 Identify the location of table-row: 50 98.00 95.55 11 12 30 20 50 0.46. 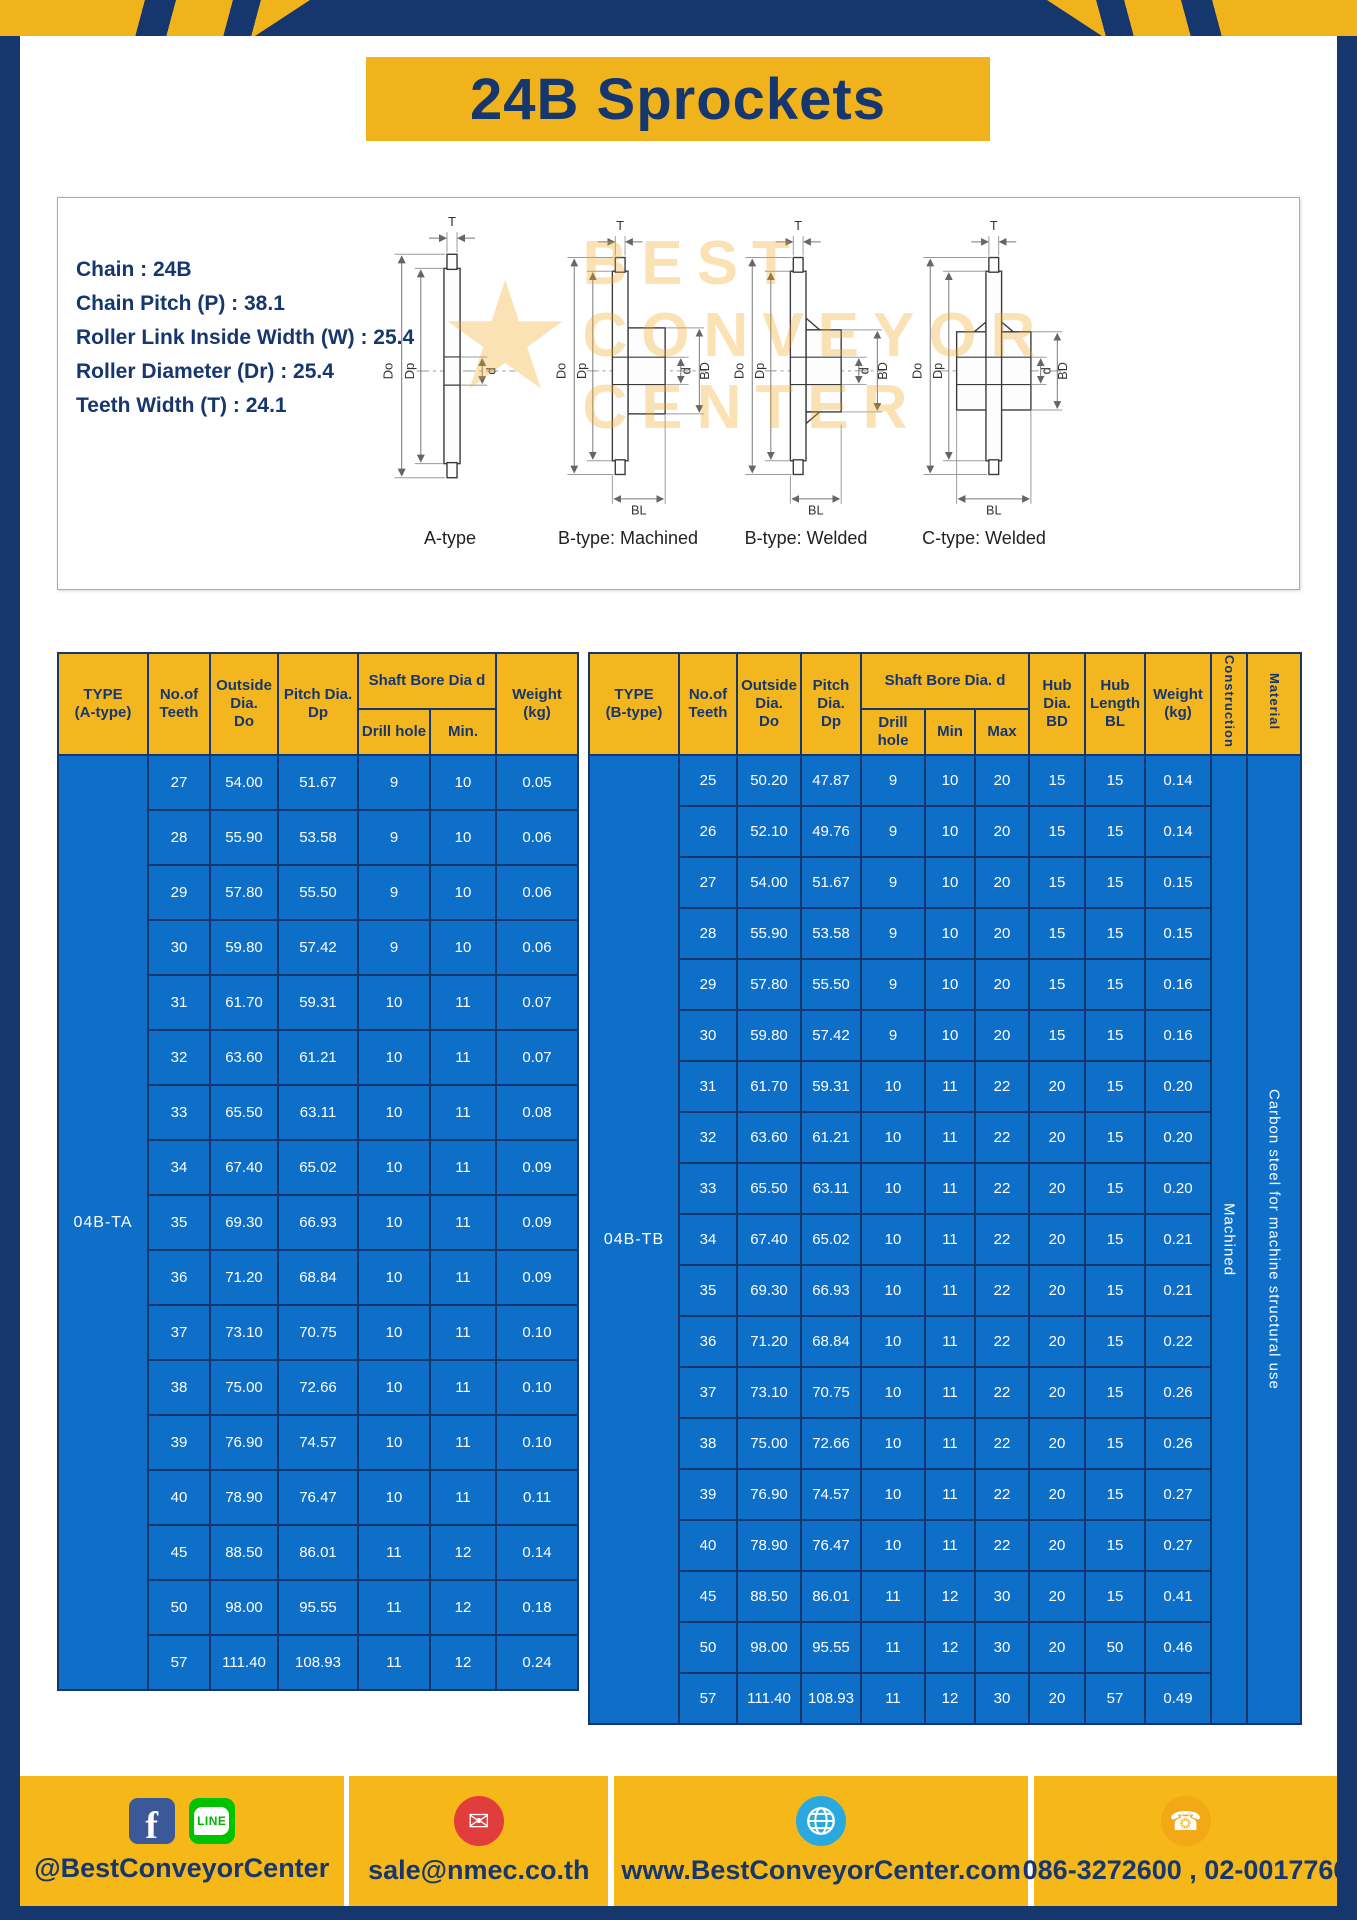
(945, 1647).